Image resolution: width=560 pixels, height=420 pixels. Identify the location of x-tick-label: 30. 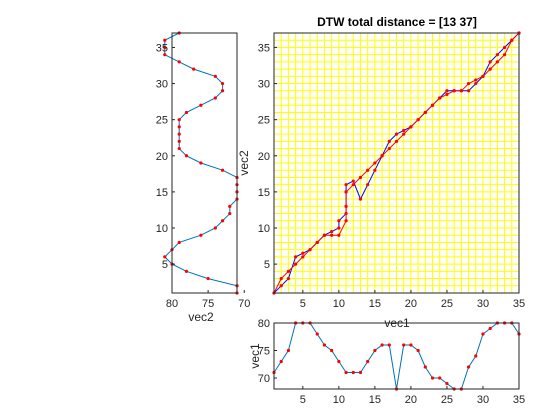
(483, 304).